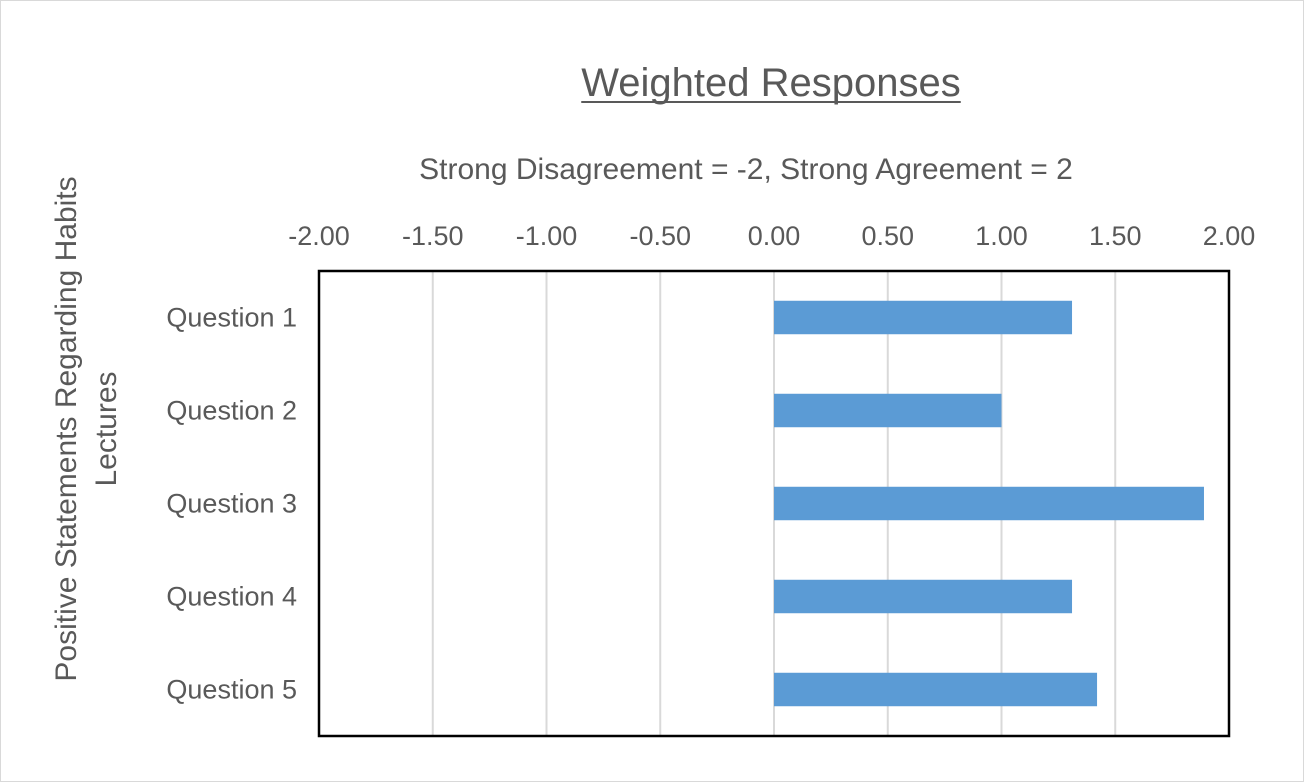 Image resolution: width=1304 pixels, height=782 pixels. I want to click on y-axis-title-line-1: Positive Statements Regarding Habits, so click(66, 428).